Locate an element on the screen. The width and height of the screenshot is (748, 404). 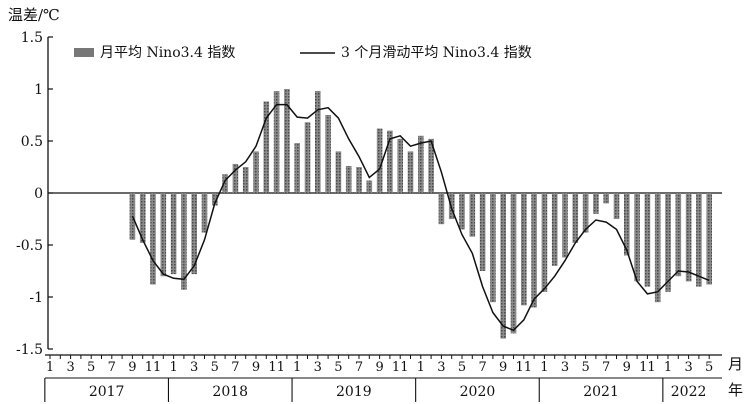
month-label-2: 5 is located at coordinates (91, 367).